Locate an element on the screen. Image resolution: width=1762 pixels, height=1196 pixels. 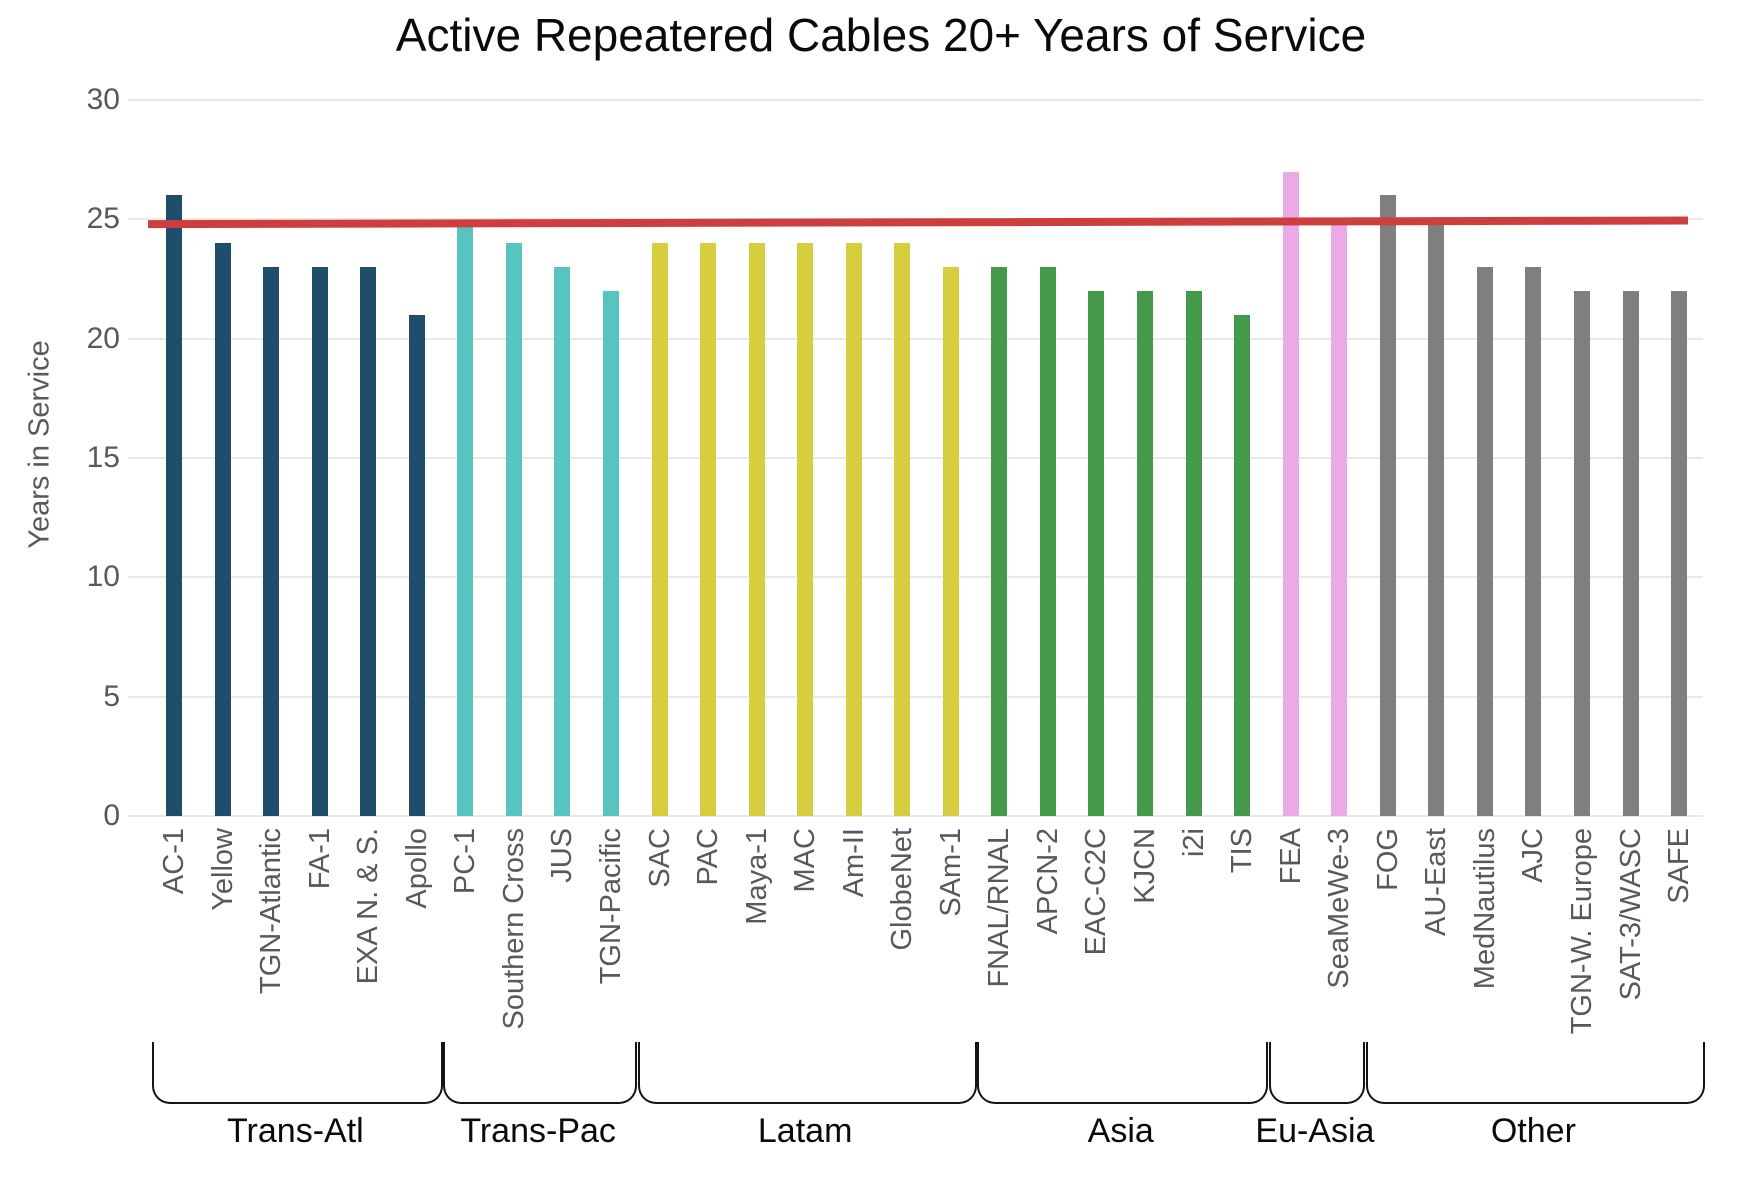
bar-kjcn is located at coordinates (1145, 553).